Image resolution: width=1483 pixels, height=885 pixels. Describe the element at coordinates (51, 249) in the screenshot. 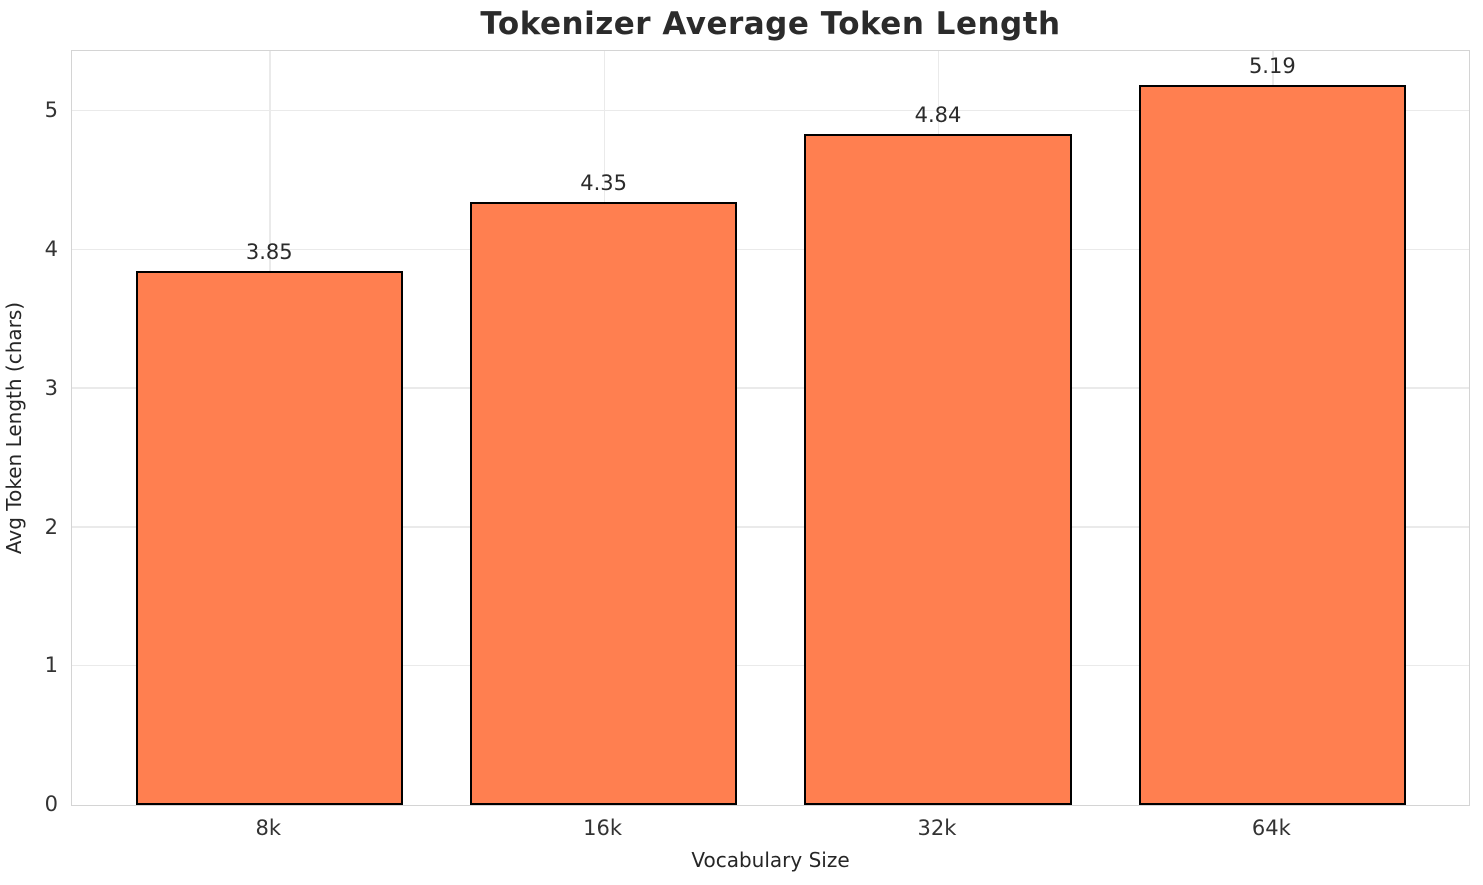

I see `y-tick-label: 4` at that location.